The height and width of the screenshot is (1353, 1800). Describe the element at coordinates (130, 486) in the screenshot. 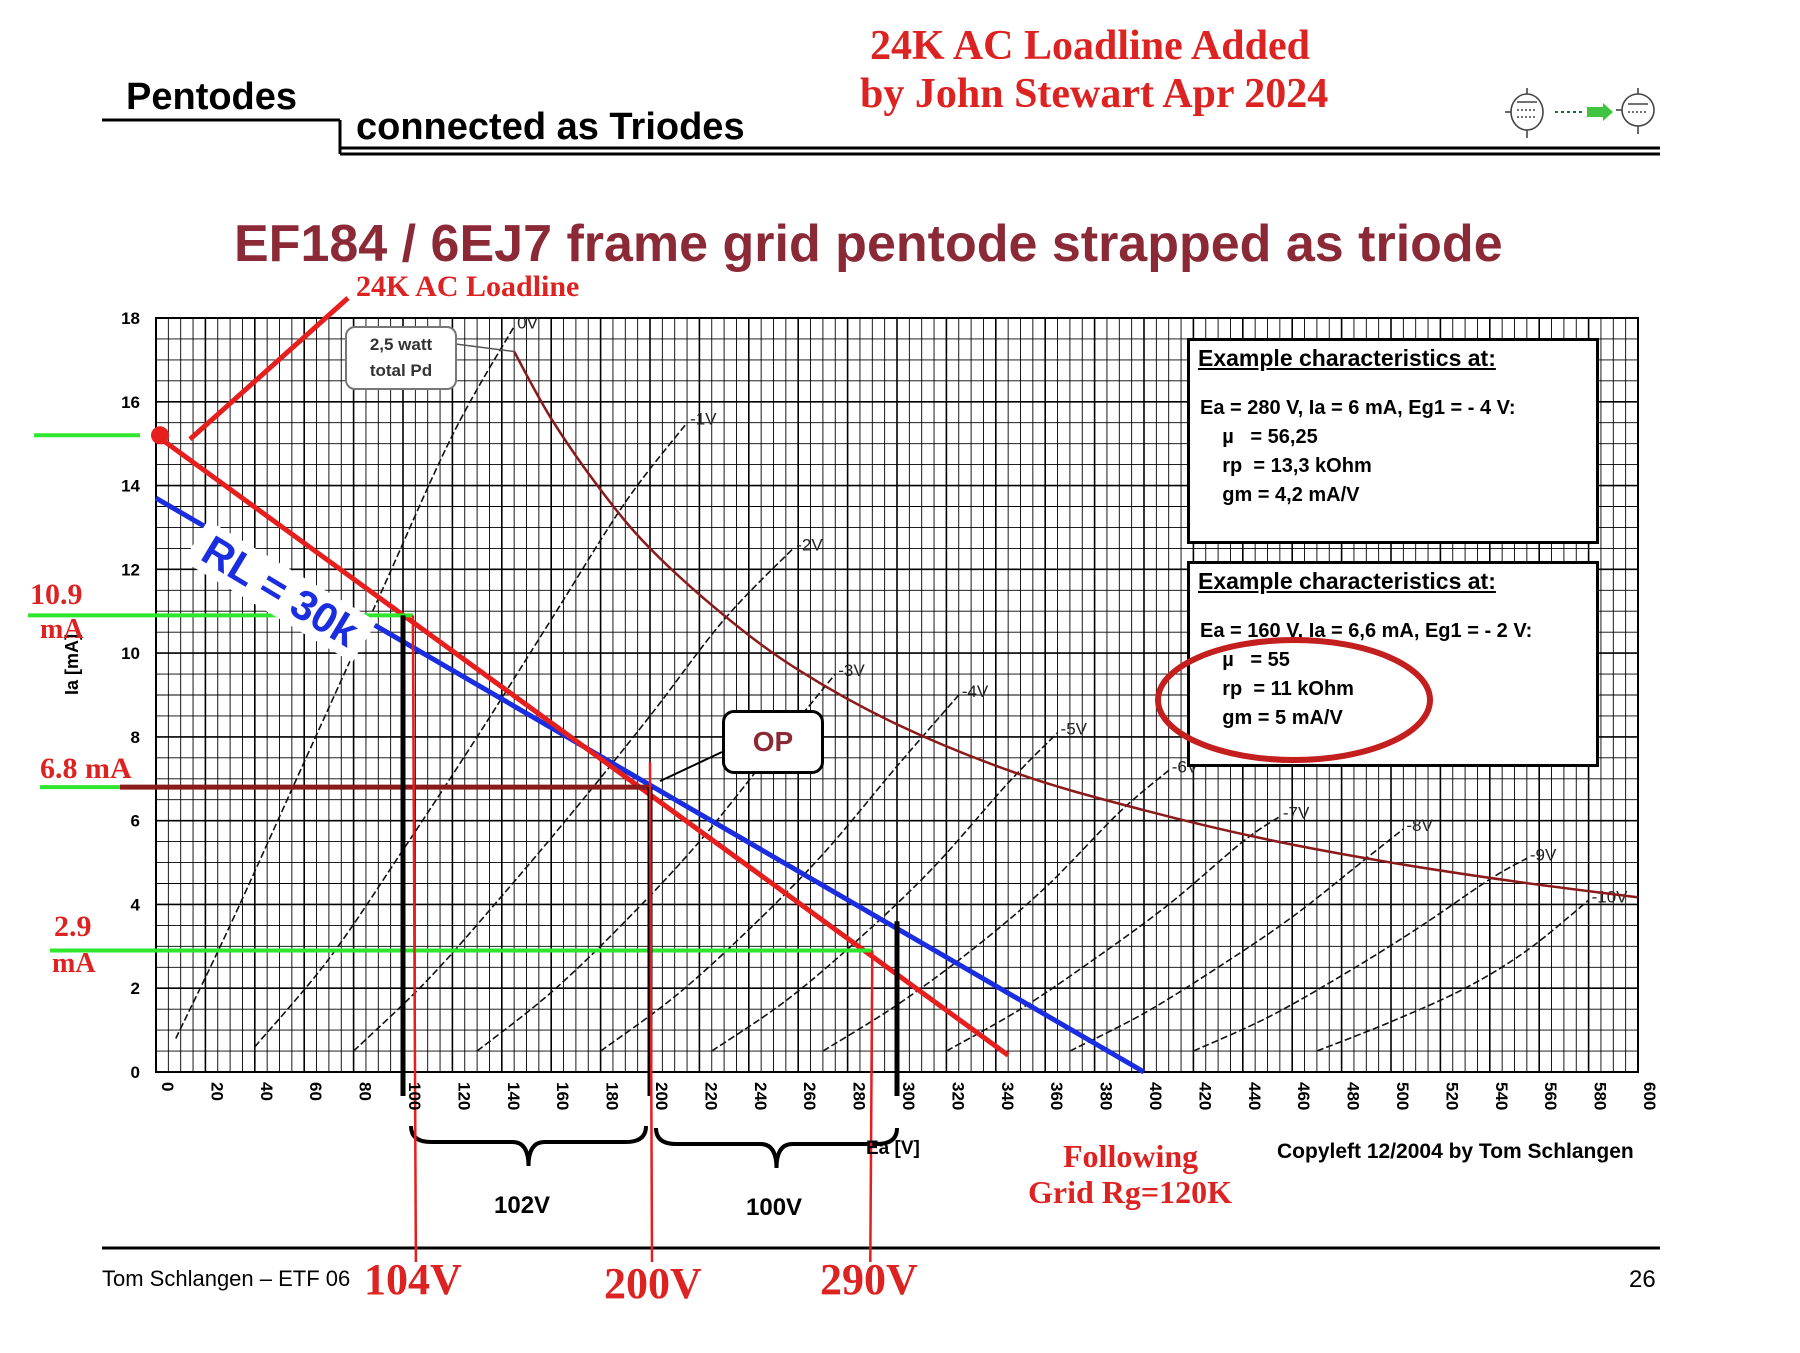

I see `y-tick-label: 14` at that location.